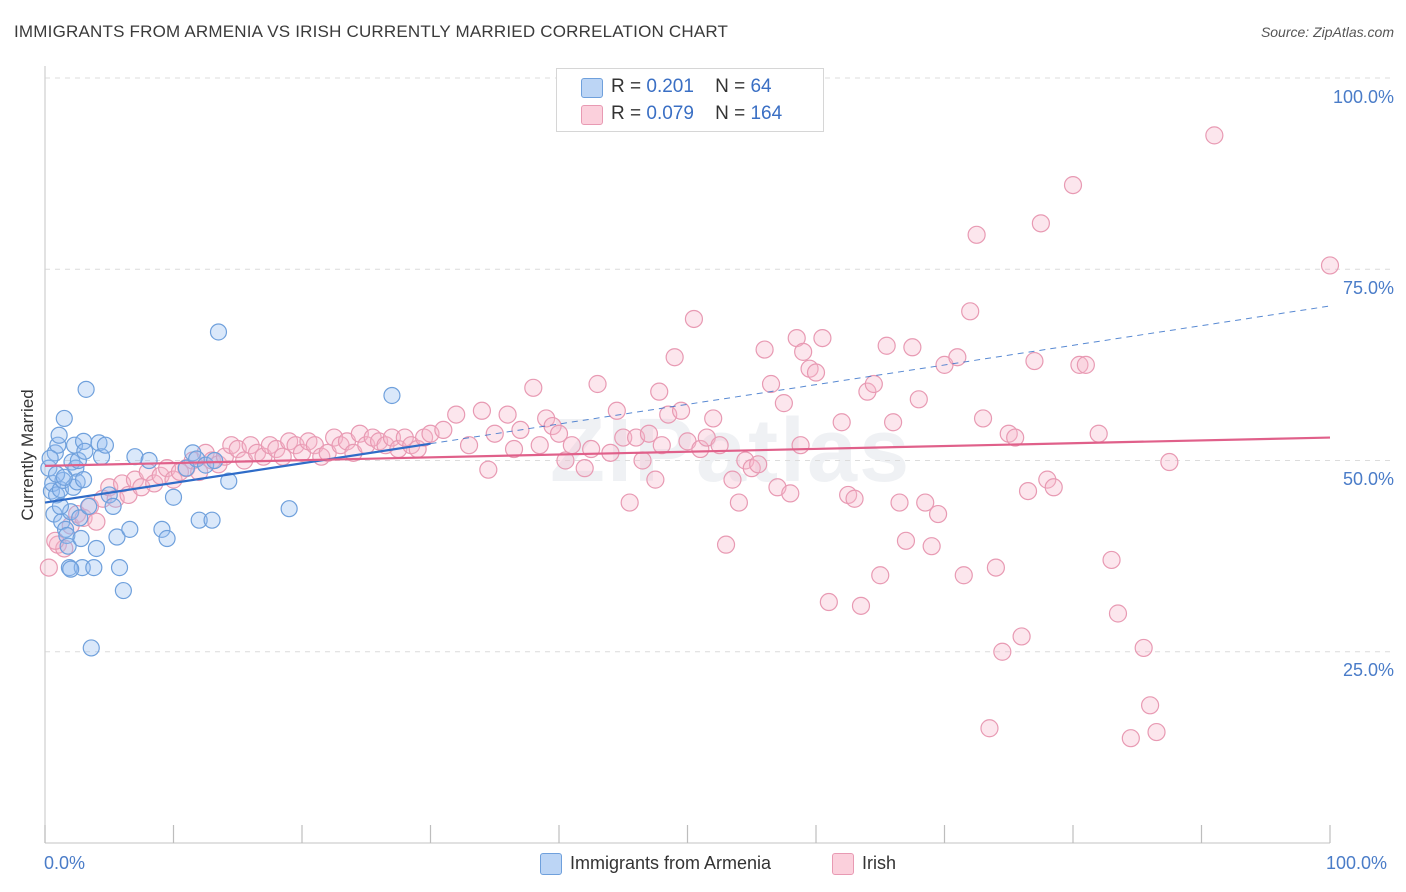 This screenshot has height=892, width=1406. I want to click on trendline-armenia, so click(237, 473).